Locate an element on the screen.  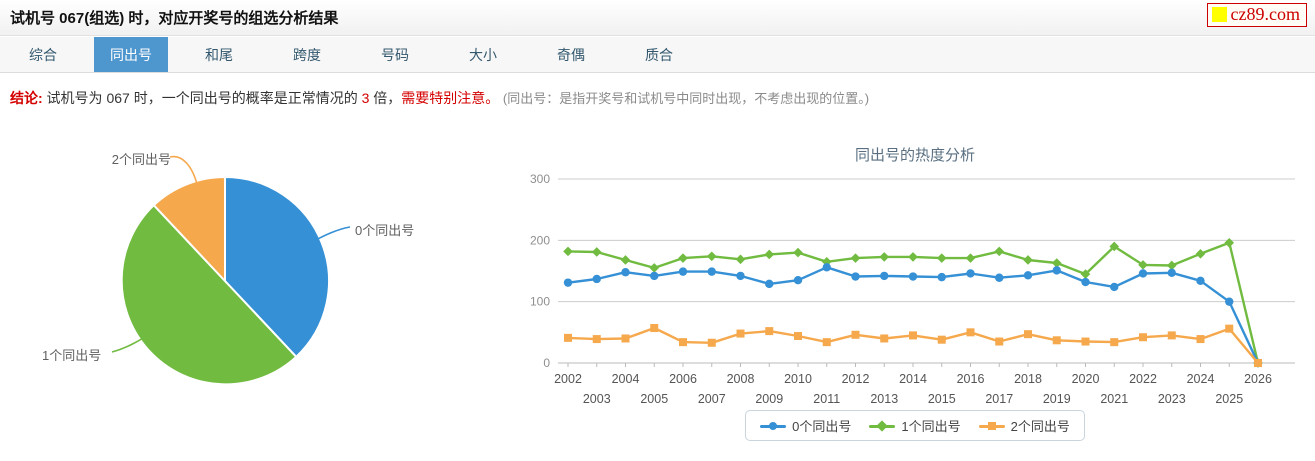
marker-circle-2009 is located at coordinates (769, 284).